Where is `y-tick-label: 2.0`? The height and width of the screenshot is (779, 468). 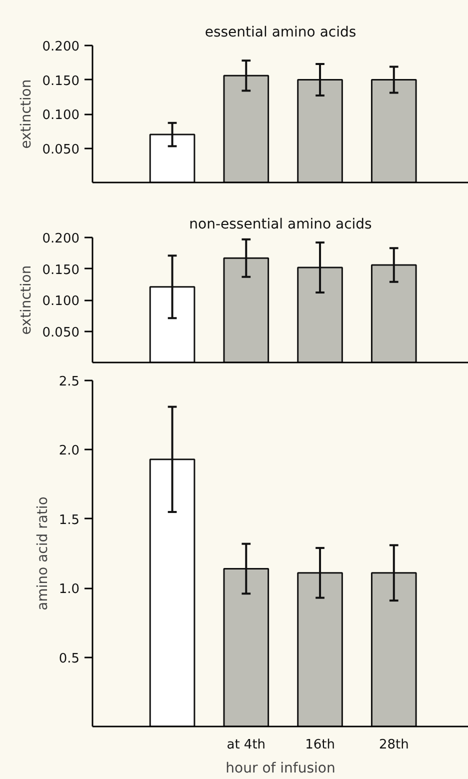
y-tick-label: 2.0 is located at coordinates (69, 451).